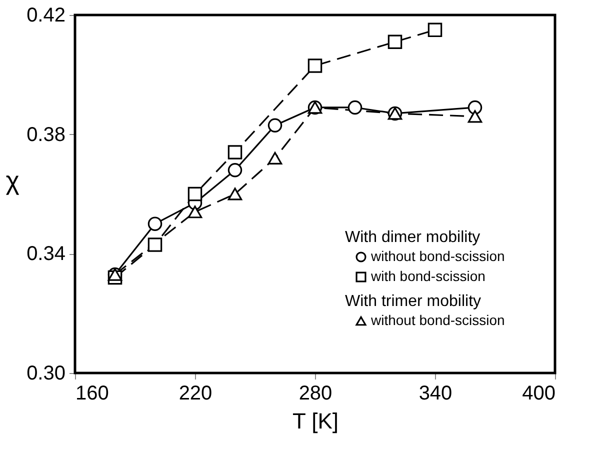 This screenshot has height=464, width=614. What do you see at coordinates (315, 393) in the screenshot?
I see `x-tick-label: 280` at bounding box center [315, 393].